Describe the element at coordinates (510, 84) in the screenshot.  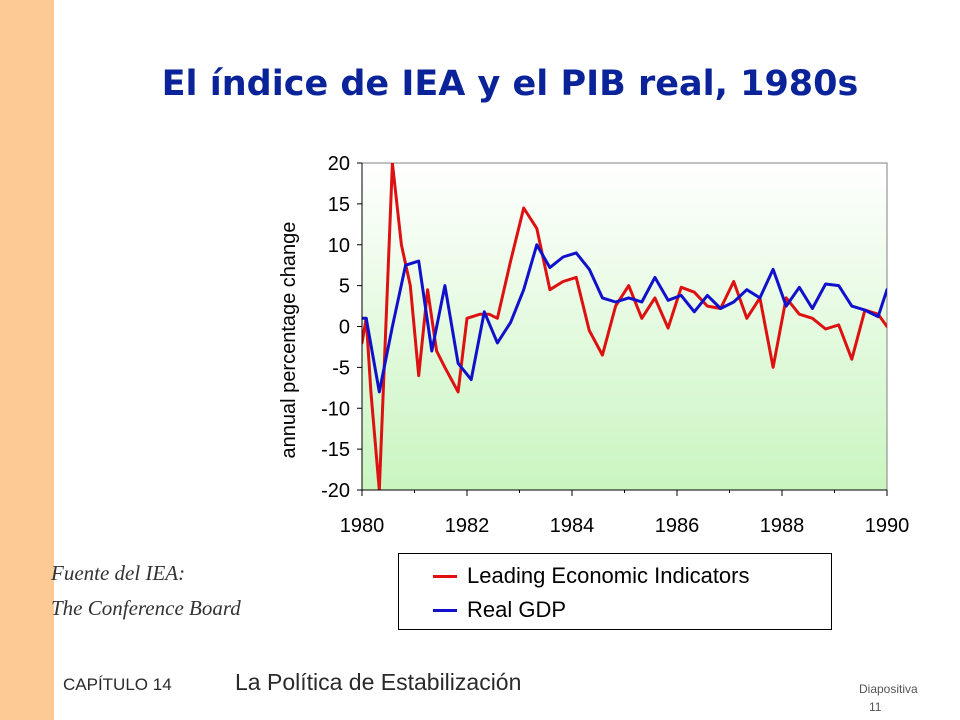
I see `page-title: El índice de IEA y el PIB real, 1980s` at that location.